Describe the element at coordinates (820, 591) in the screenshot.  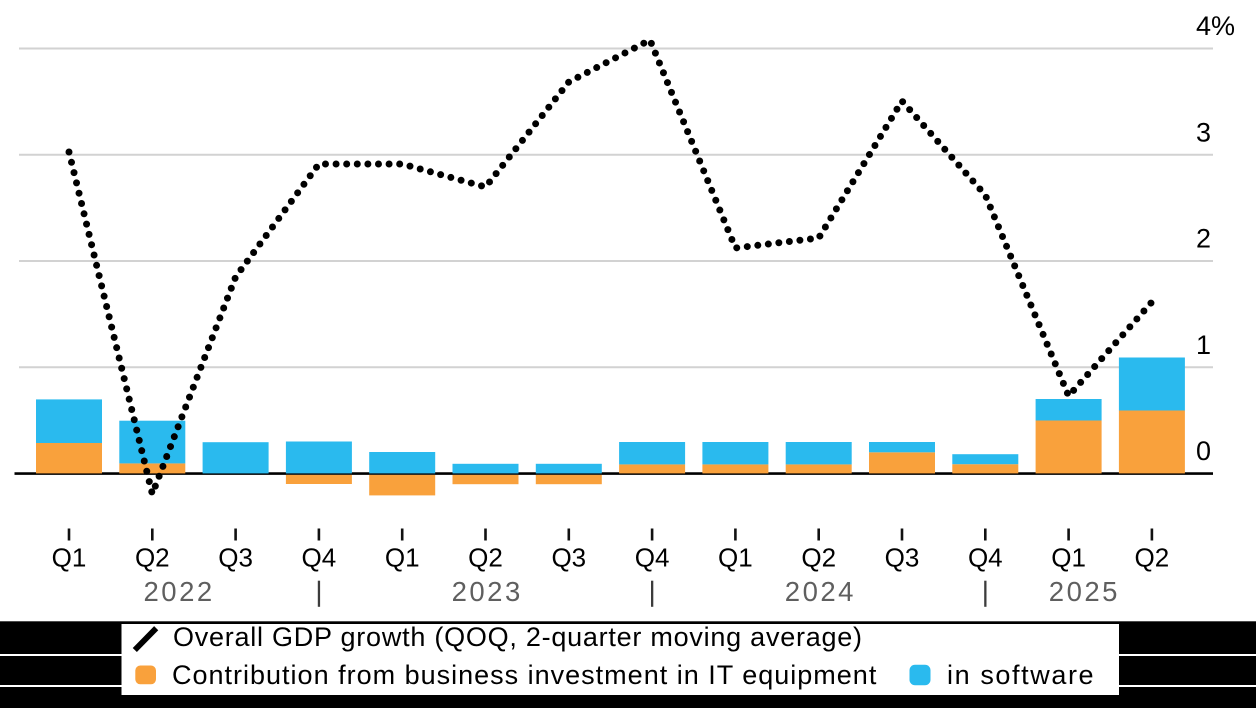
I see `svg-text: 2024` at that location.